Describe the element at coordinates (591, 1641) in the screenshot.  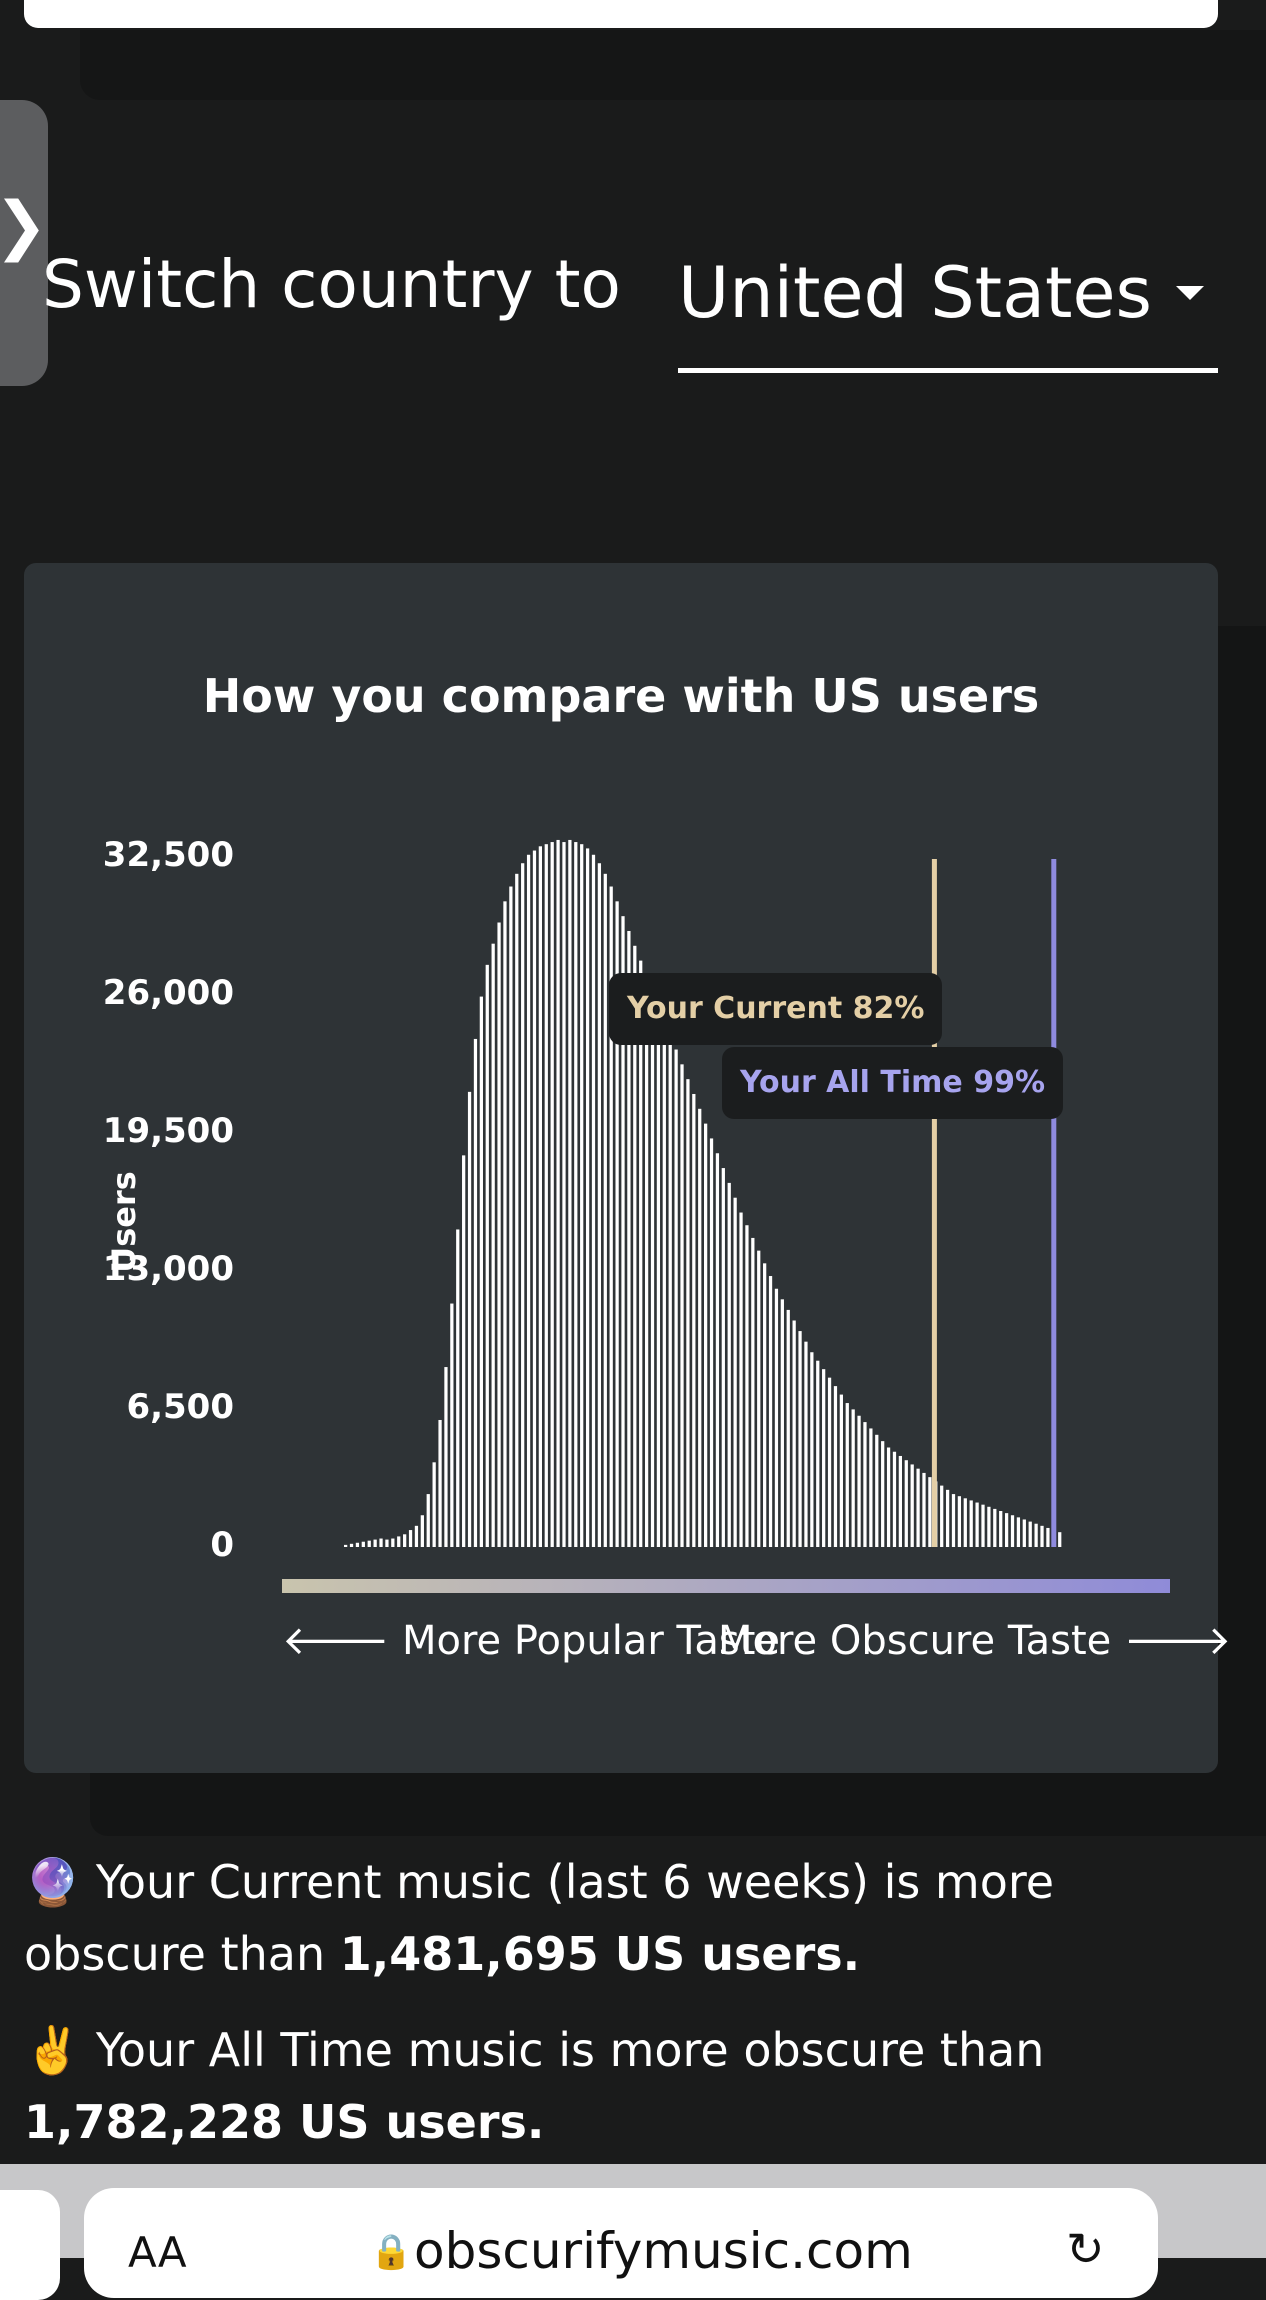
I see `popular-taste-text: More Popular Taste` at that location.